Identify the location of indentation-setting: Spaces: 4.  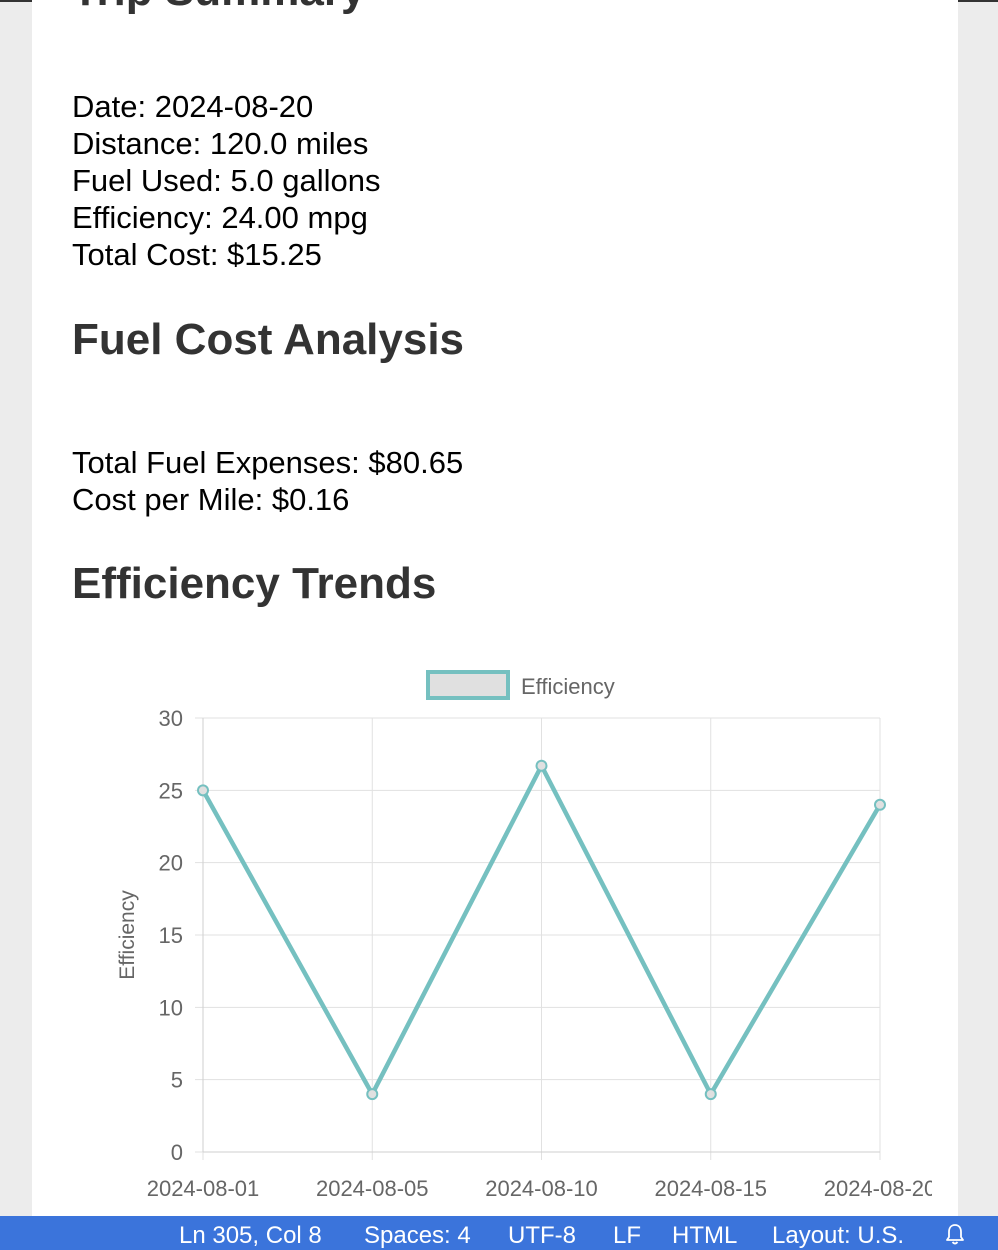
(417, 1235).